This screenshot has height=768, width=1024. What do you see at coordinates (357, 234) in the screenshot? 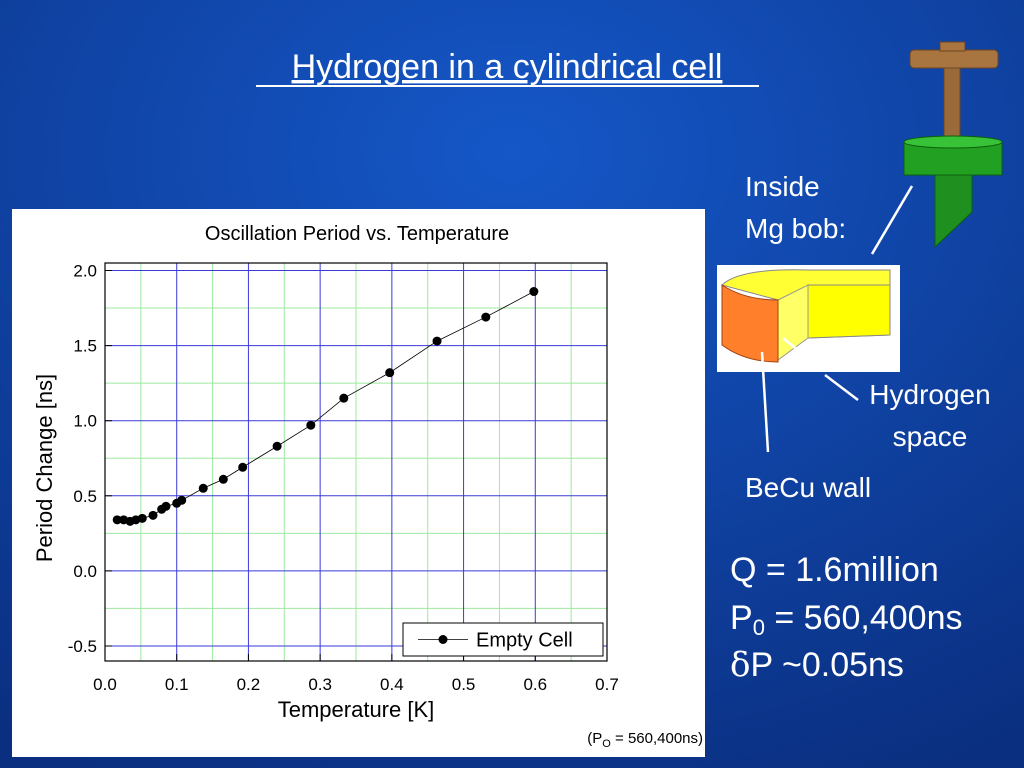
I see `chart-title: Oscillation Period vs. Temperature` at bounding box center [357, 234].